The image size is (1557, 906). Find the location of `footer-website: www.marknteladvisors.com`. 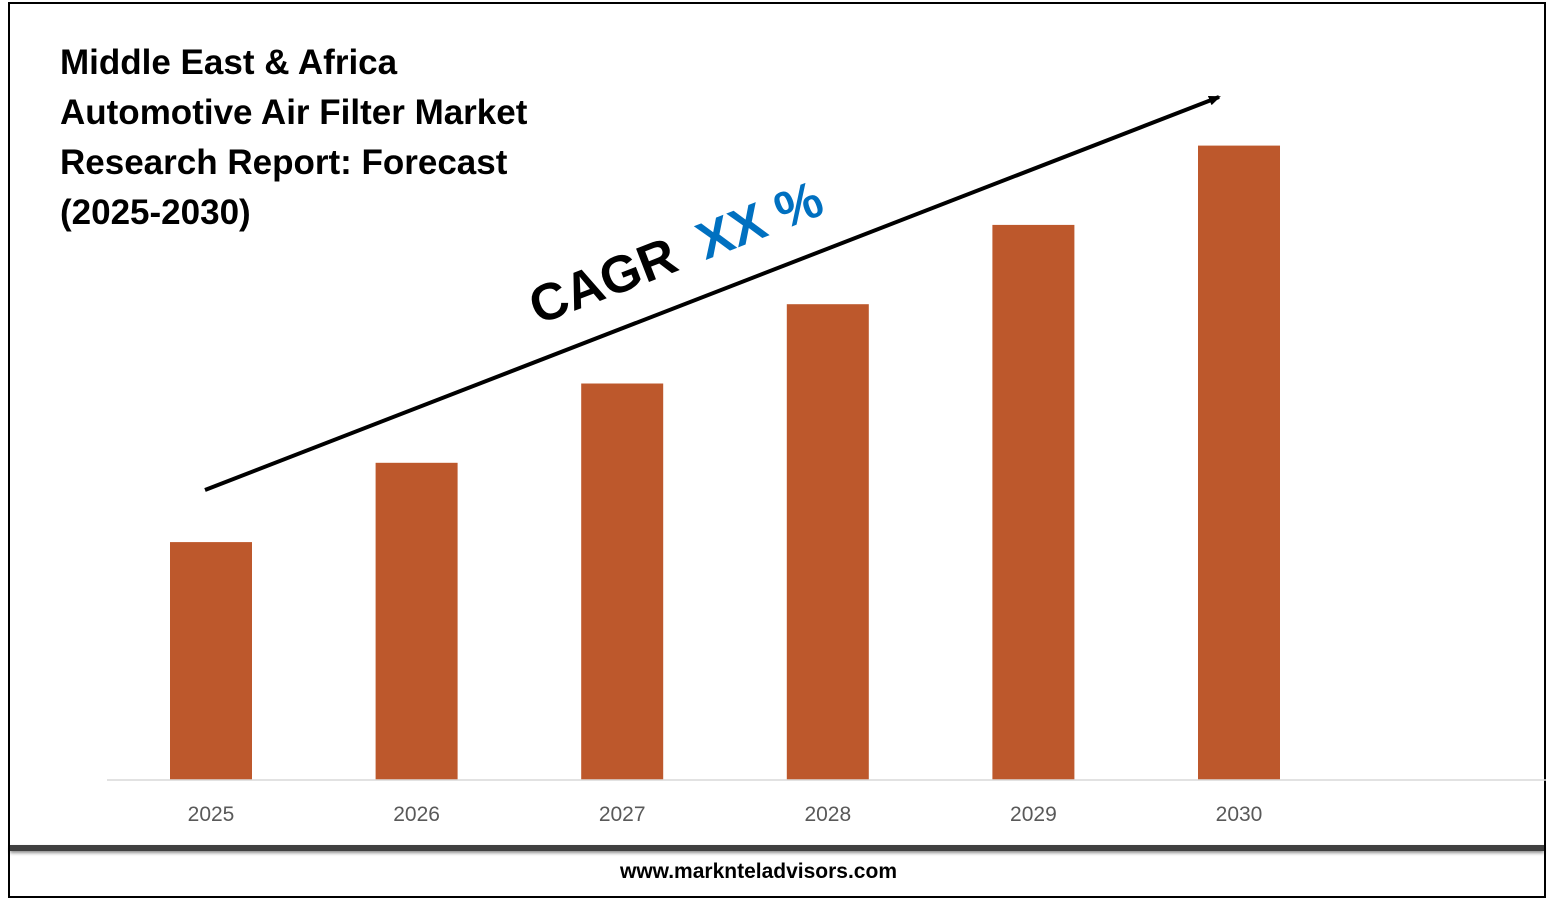

footer-website: www.marknteladvisors.com is located at coordinates (758, 871).